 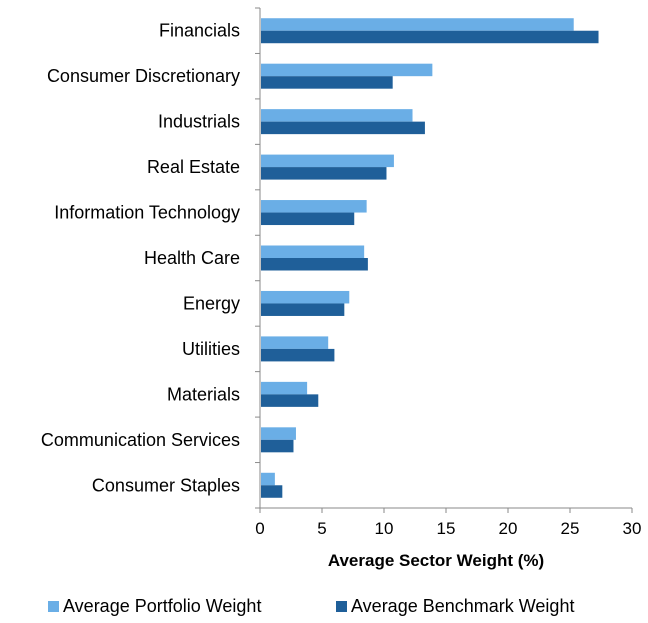 What do you see at coordinates (321, 528) in the screenshot?
I see `x-tick-label: 5` at bounding box center [321, 528].